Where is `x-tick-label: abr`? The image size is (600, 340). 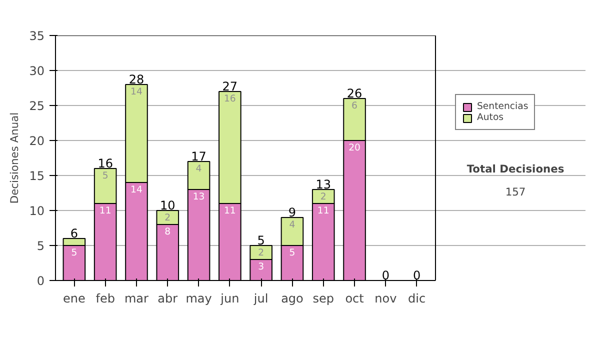
x-tick-label: abr is located at coordinates (168, 299).